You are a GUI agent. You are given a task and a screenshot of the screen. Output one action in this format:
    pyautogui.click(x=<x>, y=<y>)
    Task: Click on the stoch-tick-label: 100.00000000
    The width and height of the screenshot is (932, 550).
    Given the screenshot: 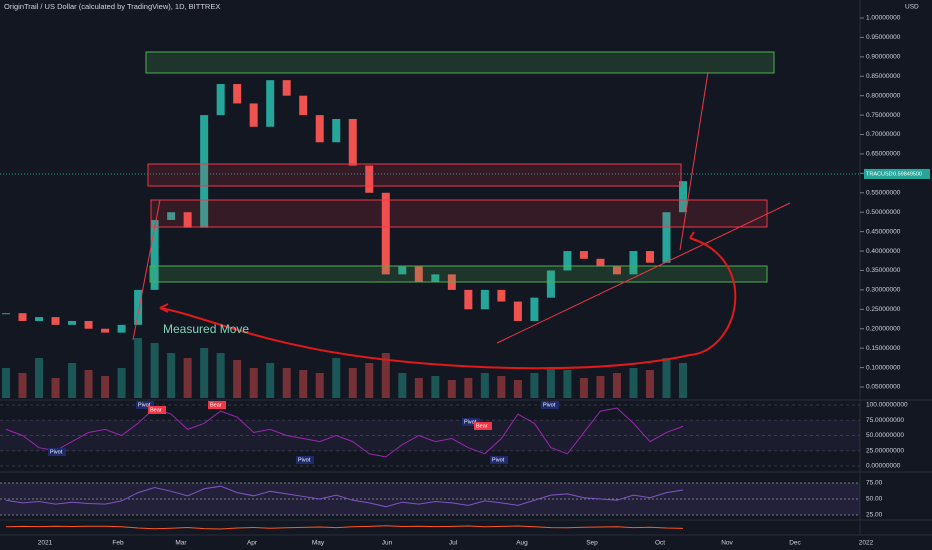 What is the action you would take?
    pyautogui.click(x=887, y=405)
    